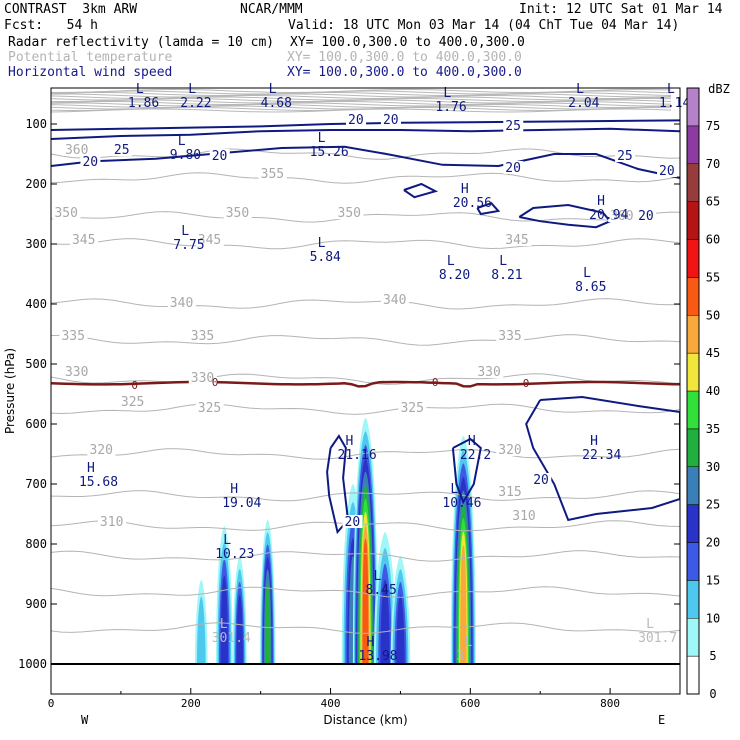  I want to click on extremum-value: 7.75, so click(188, 245).